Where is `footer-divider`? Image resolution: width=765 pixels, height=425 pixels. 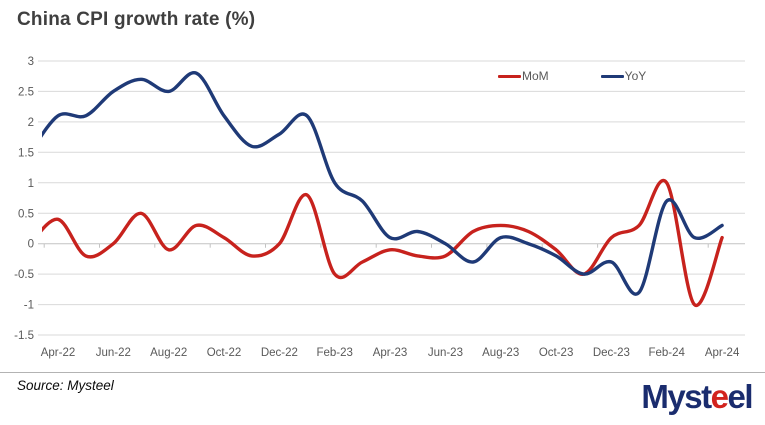
footer-divider is located at coordinates (382, 372).